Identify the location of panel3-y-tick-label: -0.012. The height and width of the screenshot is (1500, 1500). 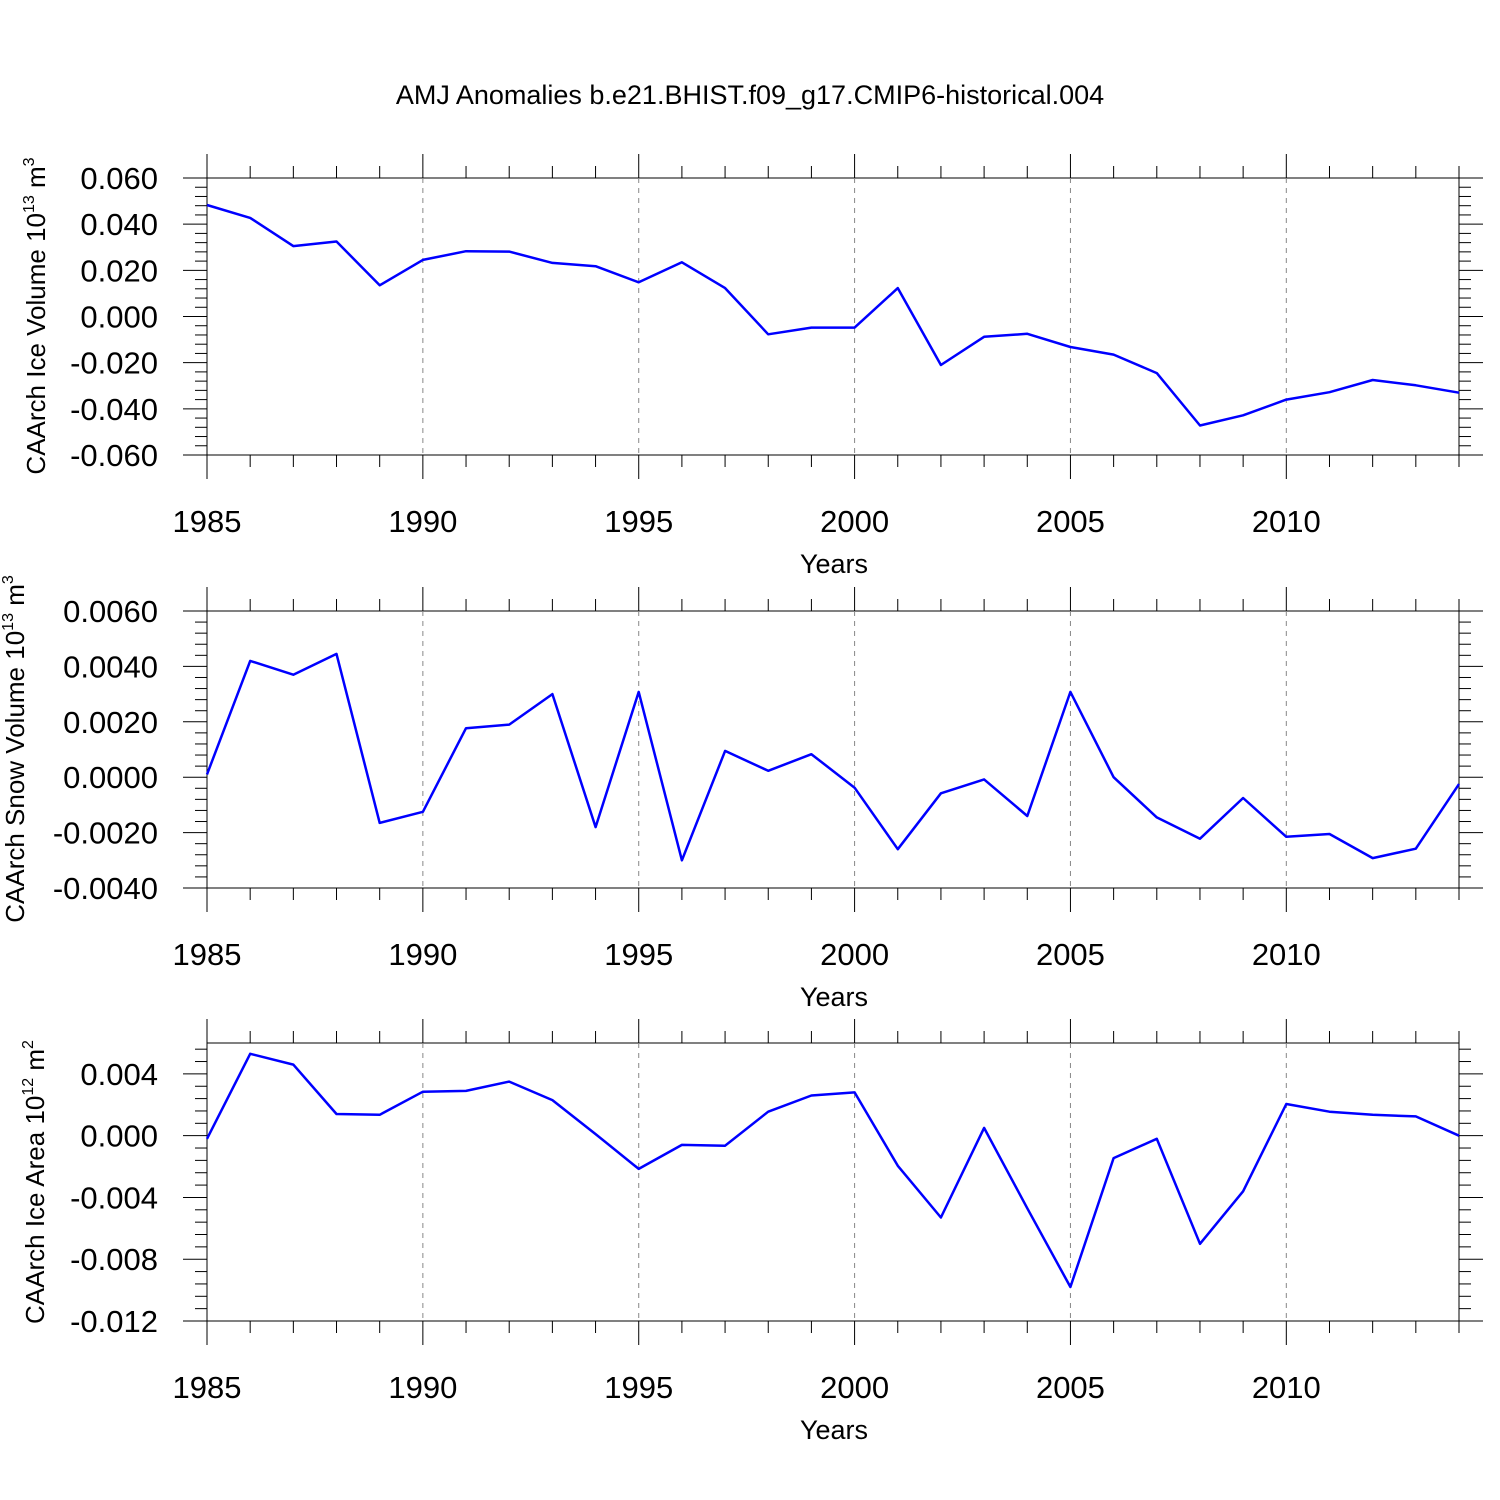
(114, 1321).